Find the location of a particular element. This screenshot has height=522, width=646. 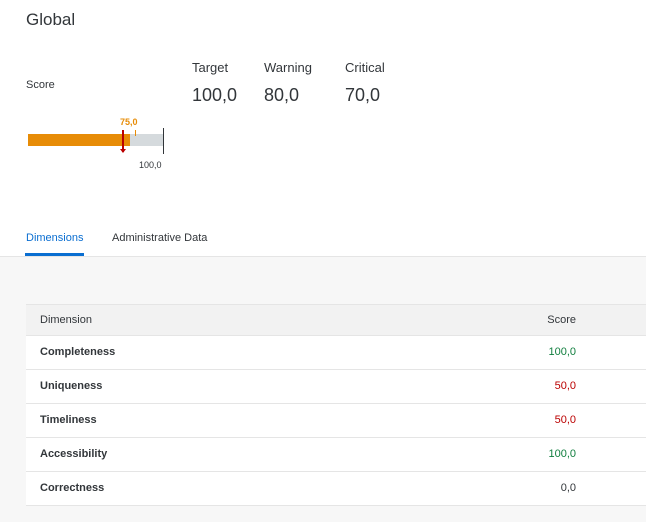

dimension-cell: Completeness is located at coordinates (78, 352).